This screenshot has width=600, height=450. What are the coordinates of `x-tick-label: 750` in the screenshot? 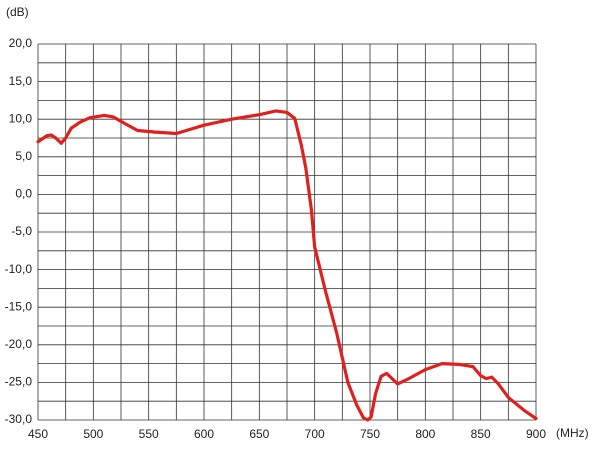 It's located at (370, 434).